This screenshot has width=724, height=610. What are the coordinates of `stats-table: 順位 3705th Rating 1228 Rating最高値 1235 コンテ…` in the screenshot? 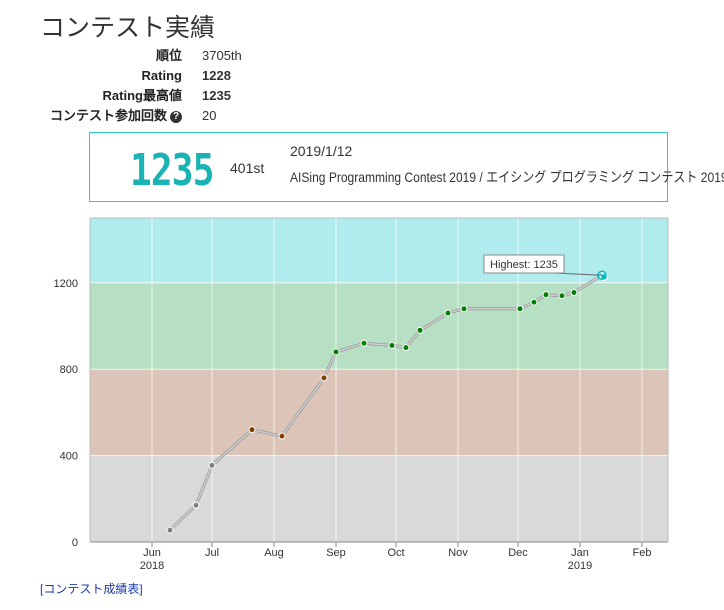 It's located at (131, 88).